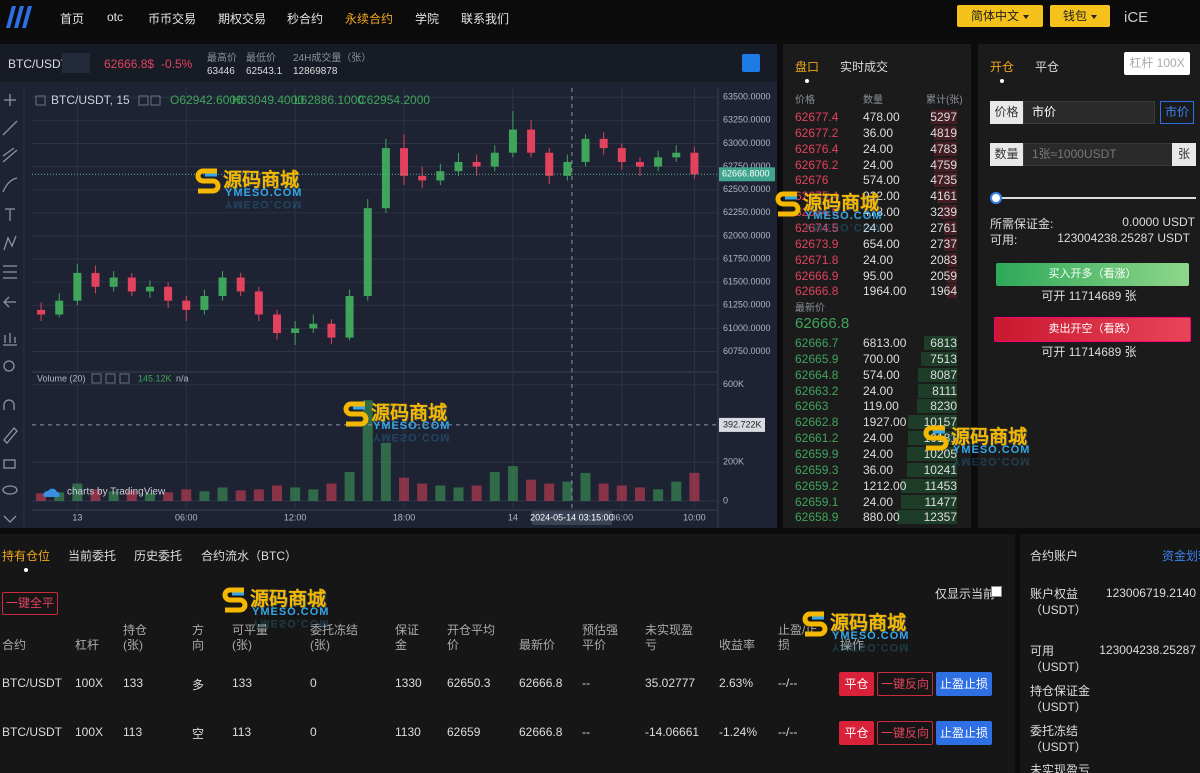 The image size is (1200, 773). What do you see at coordinates (10, 128) in the screenshot?
I see `tool-line` at bounding box center [10, 128].